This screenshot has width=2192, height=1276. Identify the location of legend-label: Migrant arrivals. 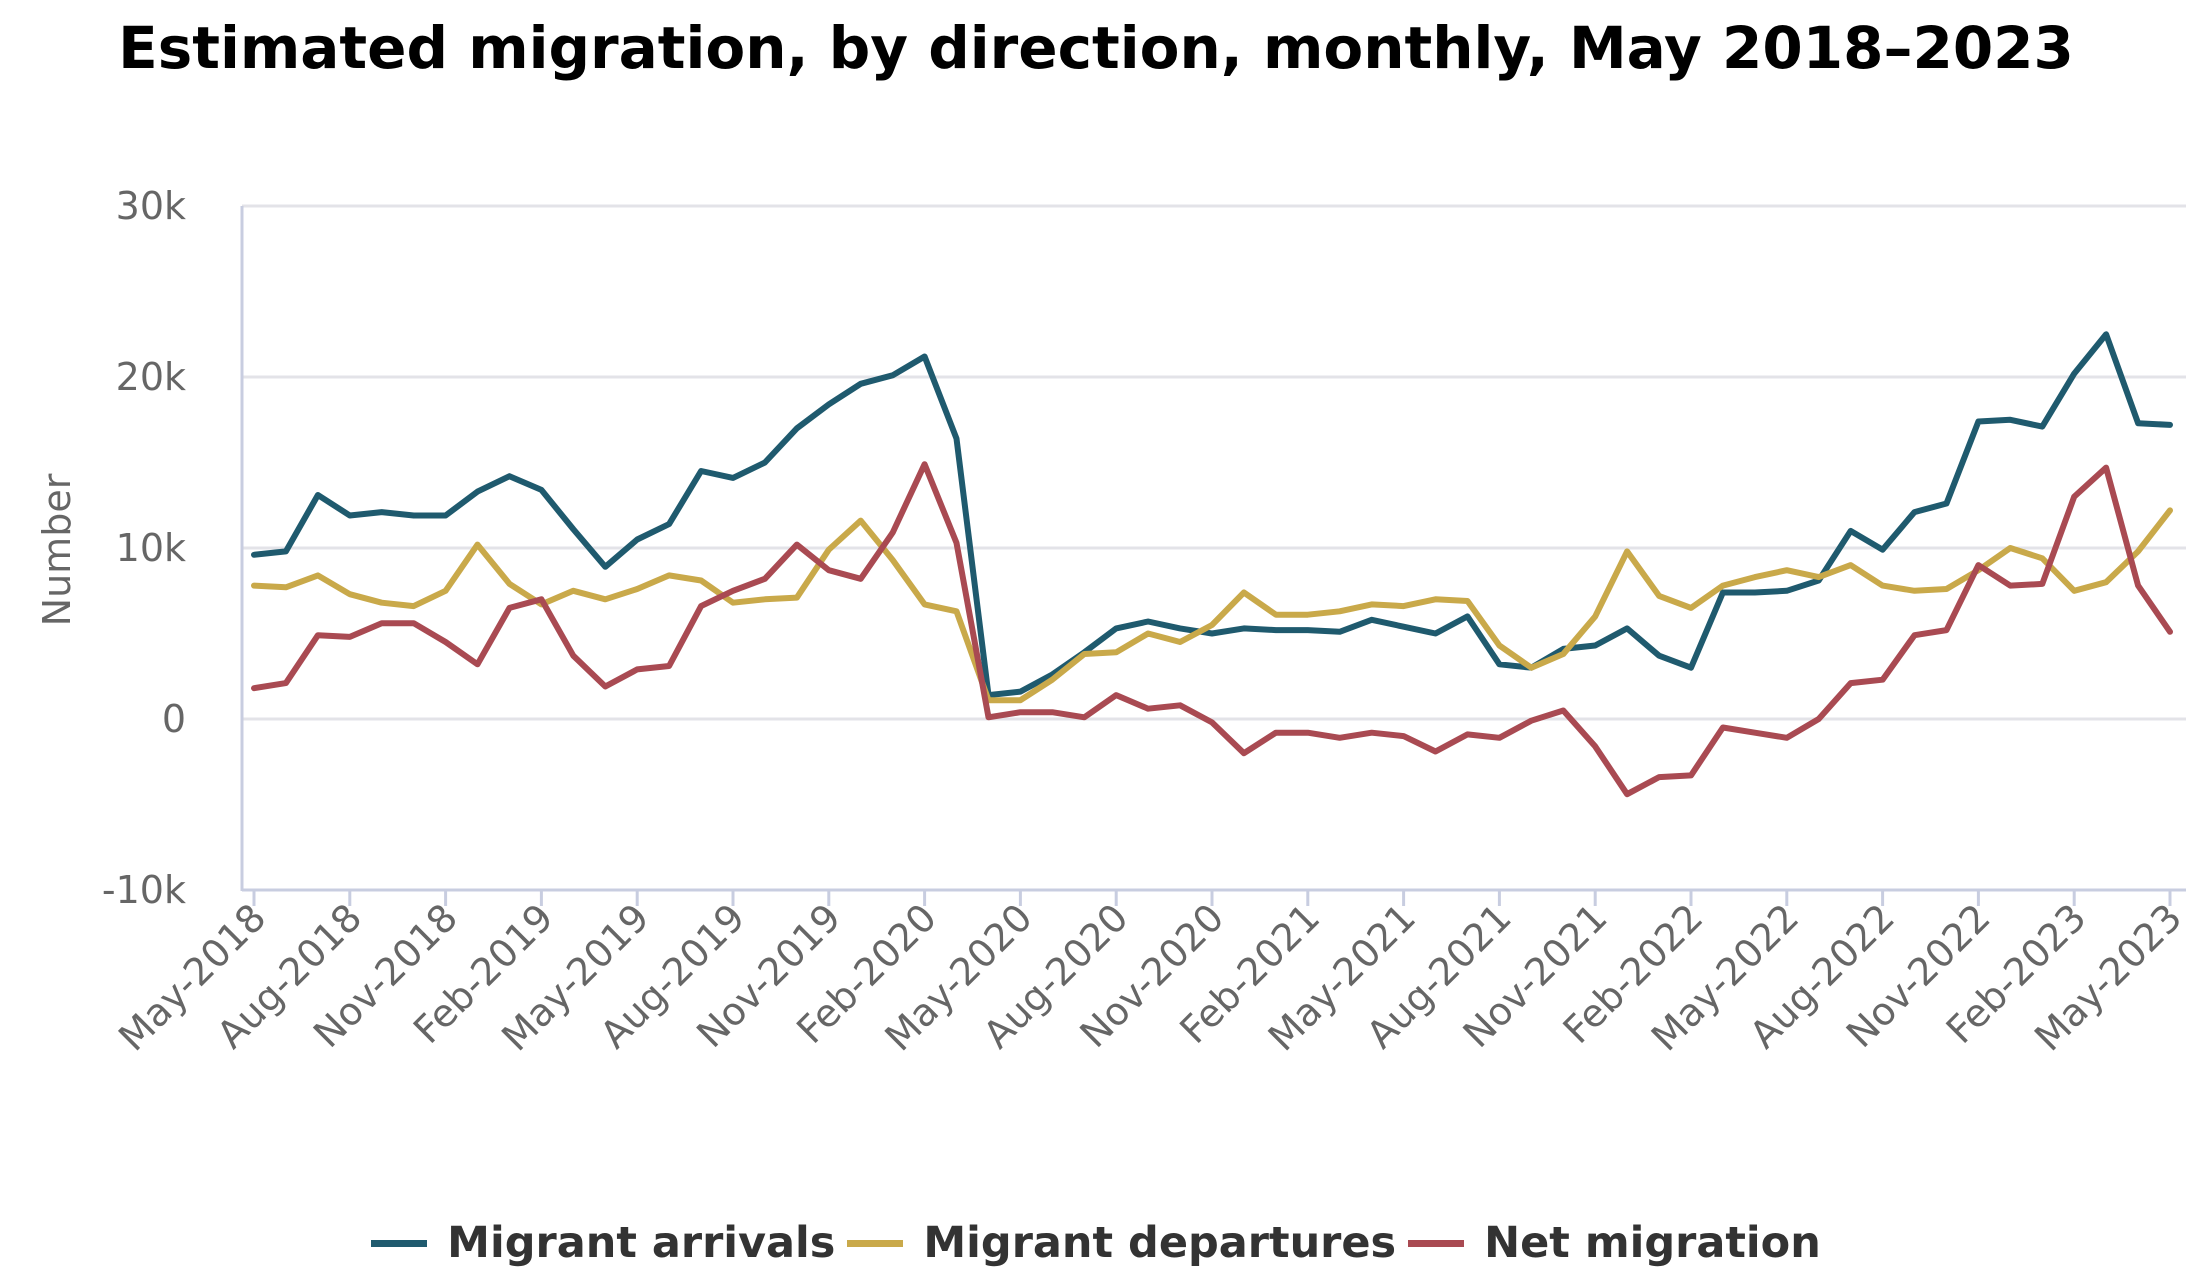
(641, 1243).